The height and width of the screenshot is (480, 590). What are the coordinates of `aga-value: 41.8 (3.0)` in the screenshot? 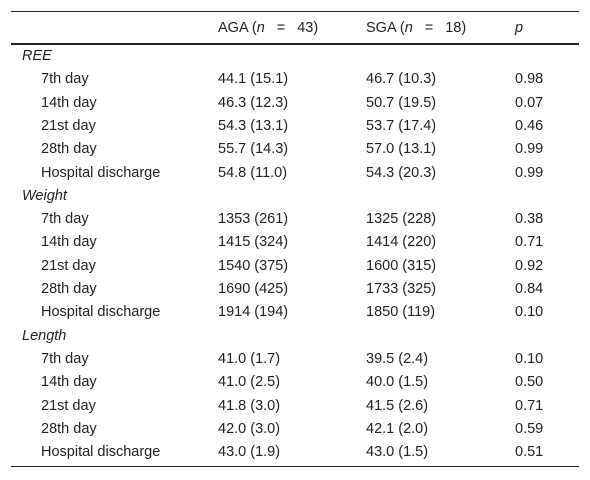 It's located at (249, 405).